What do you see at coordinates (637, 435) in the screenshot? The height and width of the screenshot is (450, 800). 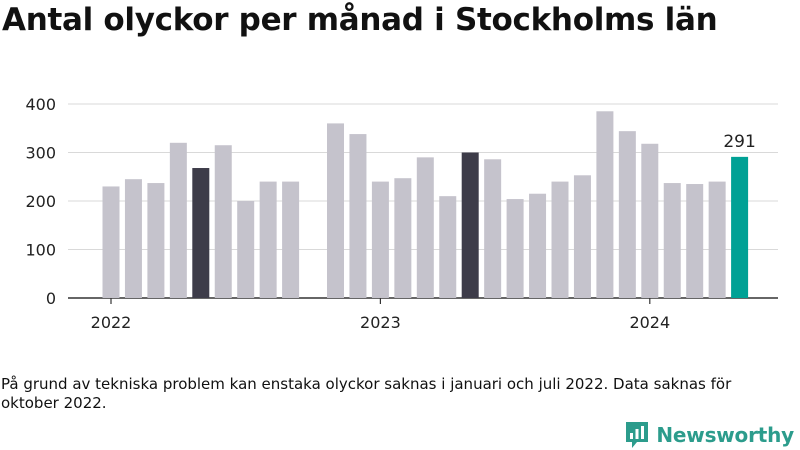 I see `newsworthy-logo-icon` at bounding box center [637, 435].